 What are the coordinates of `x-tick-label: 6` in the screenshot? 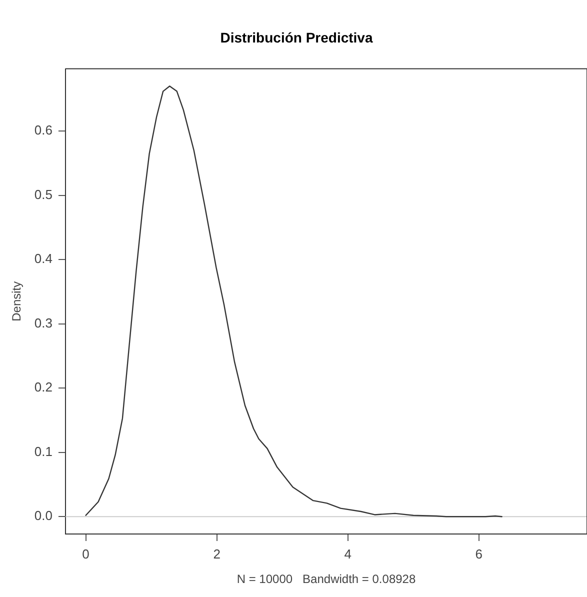 It's located at (479, 554).